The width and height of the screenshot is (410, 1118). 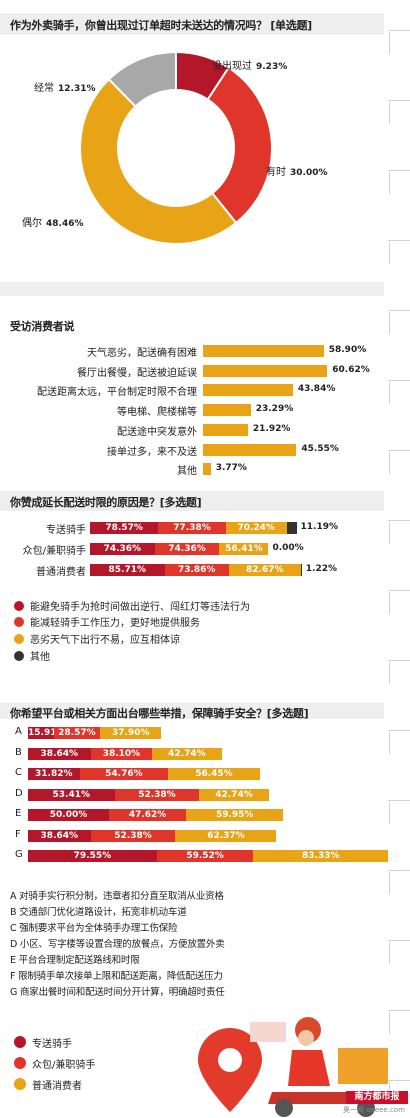 What do you see at coordinates (132, 605) in the screenshot?
I see `legend-reason-1: 能避免骑手为抢时间做出逆行、闯红灯等违法行为` at bounding box center [132, 605].